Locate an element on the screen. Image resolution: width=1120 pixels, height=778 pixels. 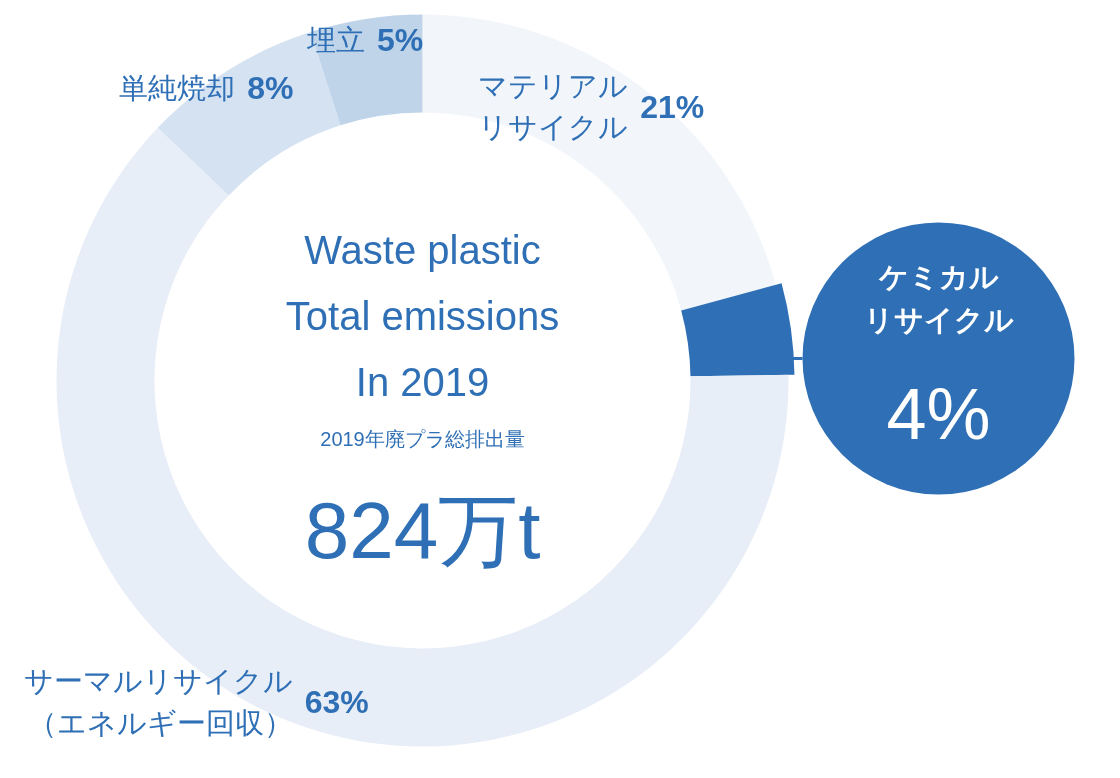
data-label: 5% is located at coordinates (400, 39).